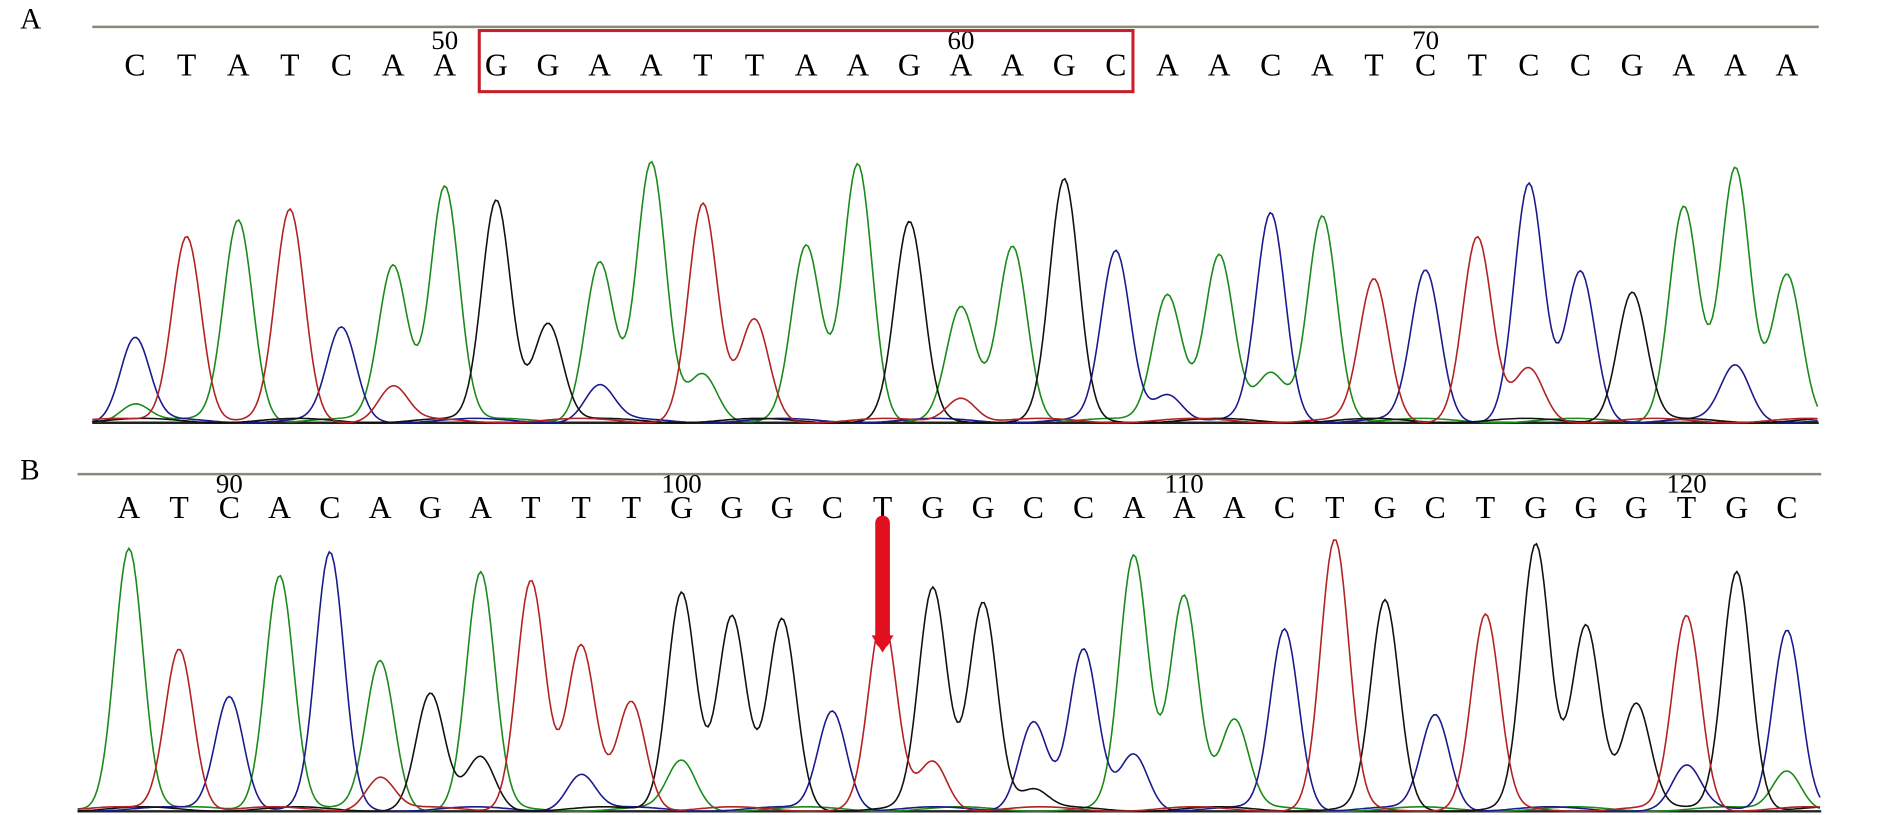 The height and width of the screenshot is (815, 1889). Describe the element at coordinates (444, 40) in the screenshot. I see `position-number: 50` at that location.